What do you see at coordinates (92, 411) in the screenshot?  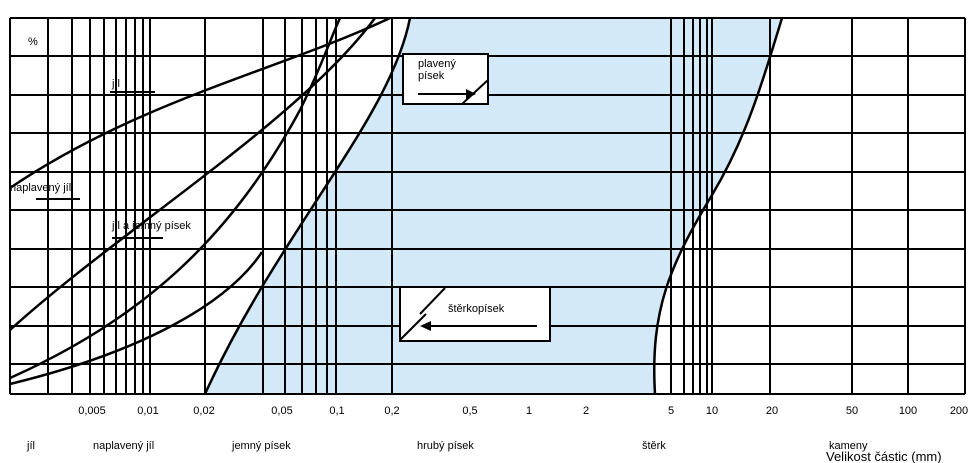 I see `x-tick: 0,005` at bounding box center [92, 411].